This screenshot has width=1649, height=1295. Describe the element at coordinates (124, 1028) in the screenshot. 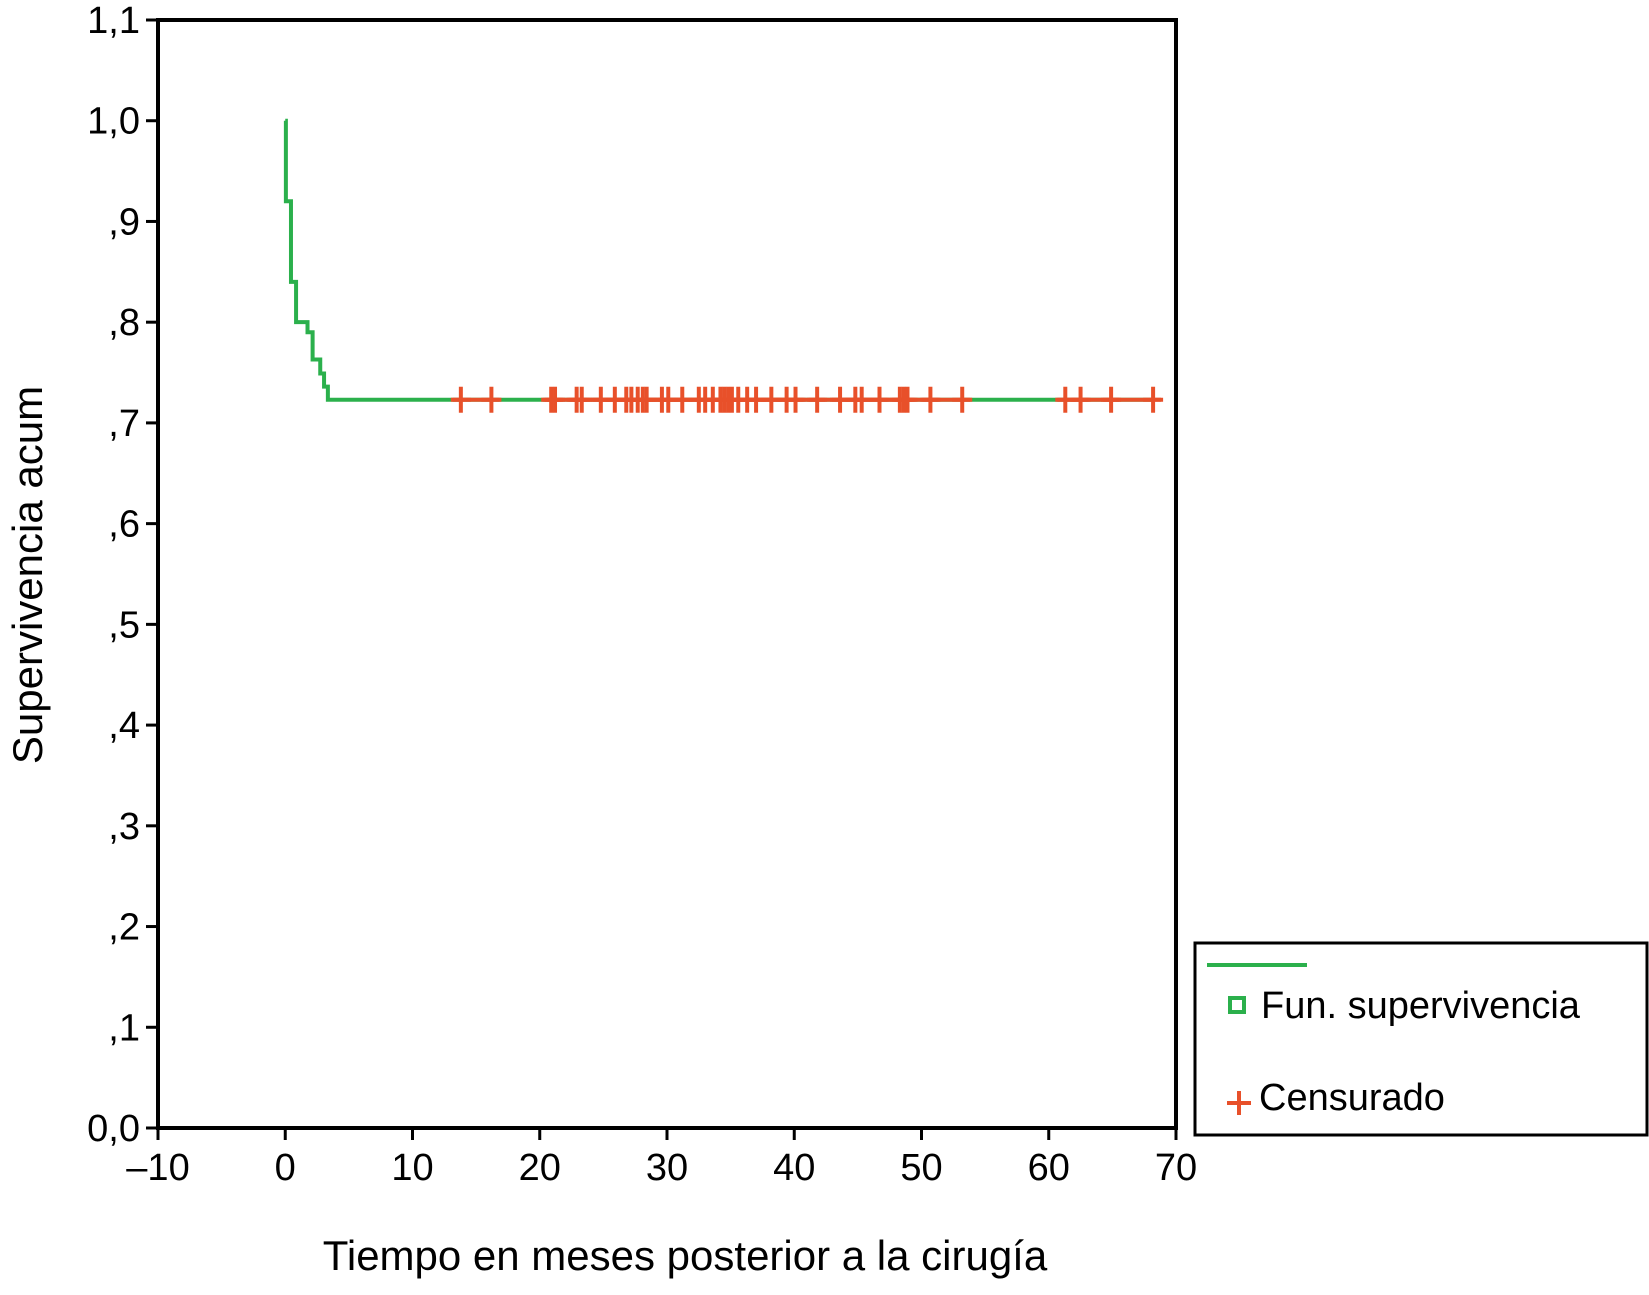

I see `y-tick-label: ,1` at that location.